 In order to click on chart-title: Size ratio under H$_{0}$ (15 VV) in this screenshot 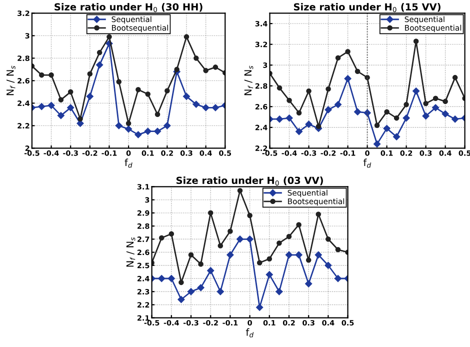, I will do `click(367, 7)`.